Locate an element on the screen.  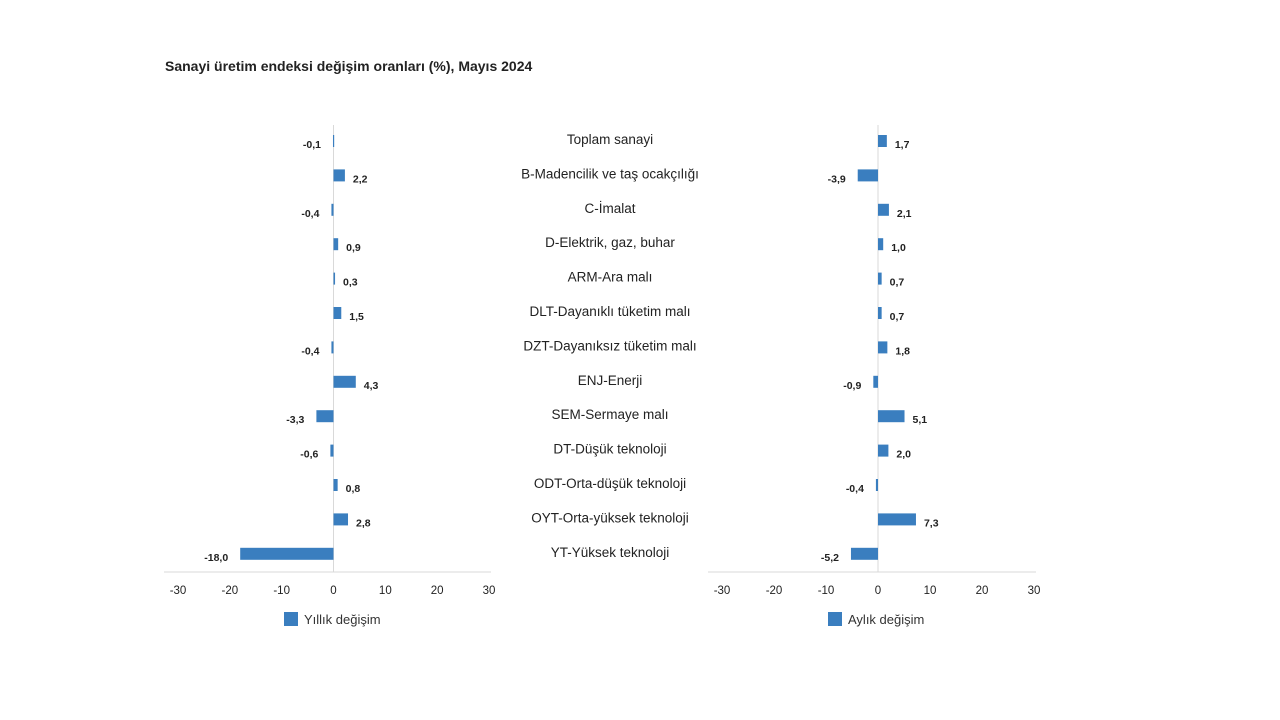
yearly-value-label: 1,5 is located at coordinates (356, 317).